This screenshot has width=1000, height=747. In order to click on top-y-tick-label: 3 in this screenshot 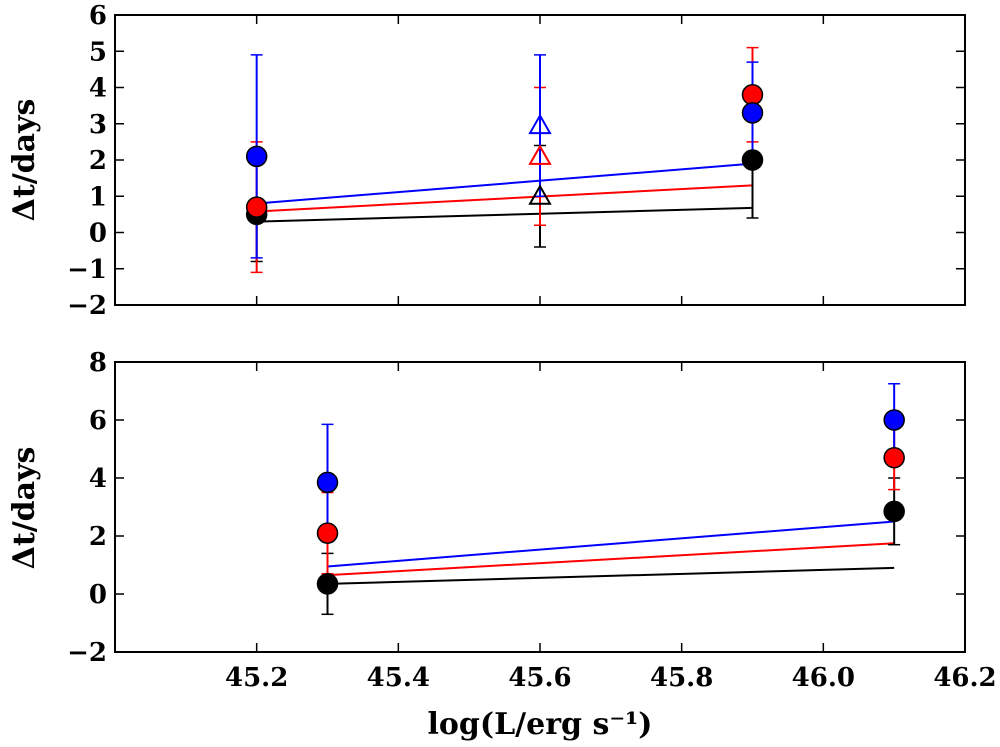, I will do `click(98, 125)`.